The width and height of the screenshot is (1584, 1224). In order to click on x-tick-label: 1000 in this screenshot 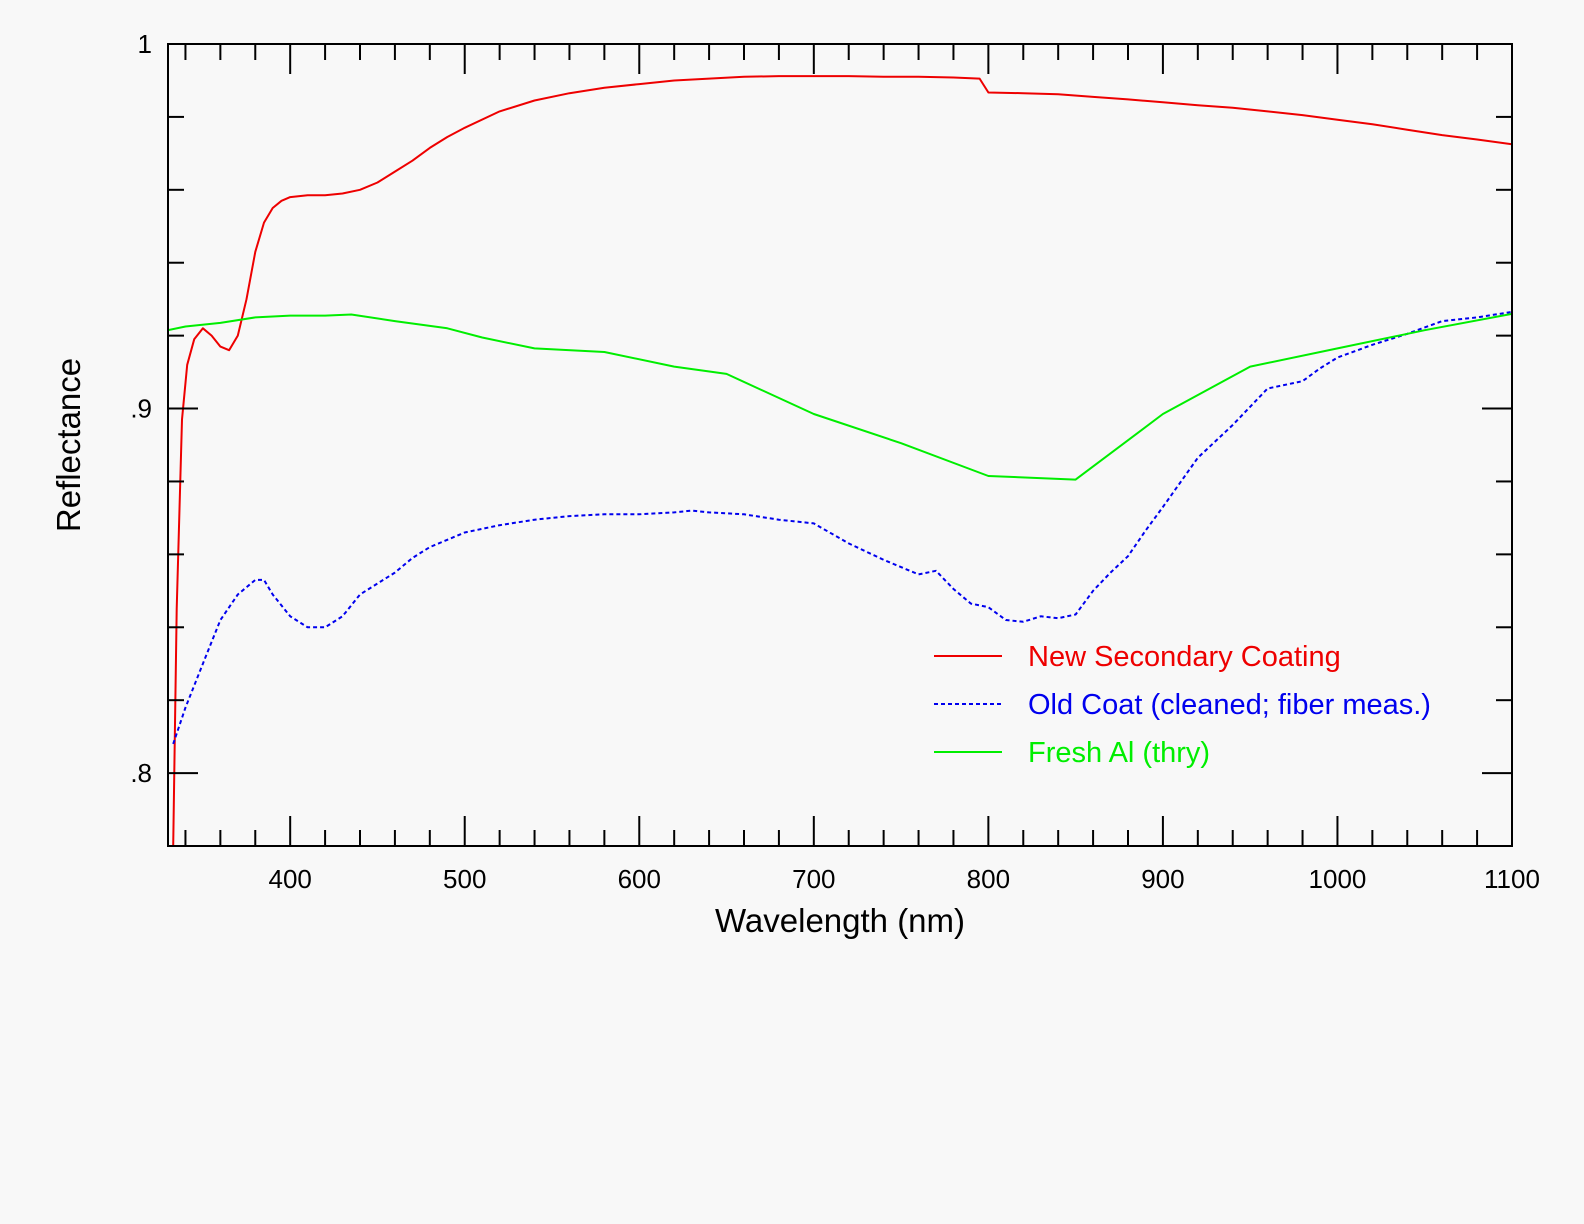, I will do `click(1338, 879)`.